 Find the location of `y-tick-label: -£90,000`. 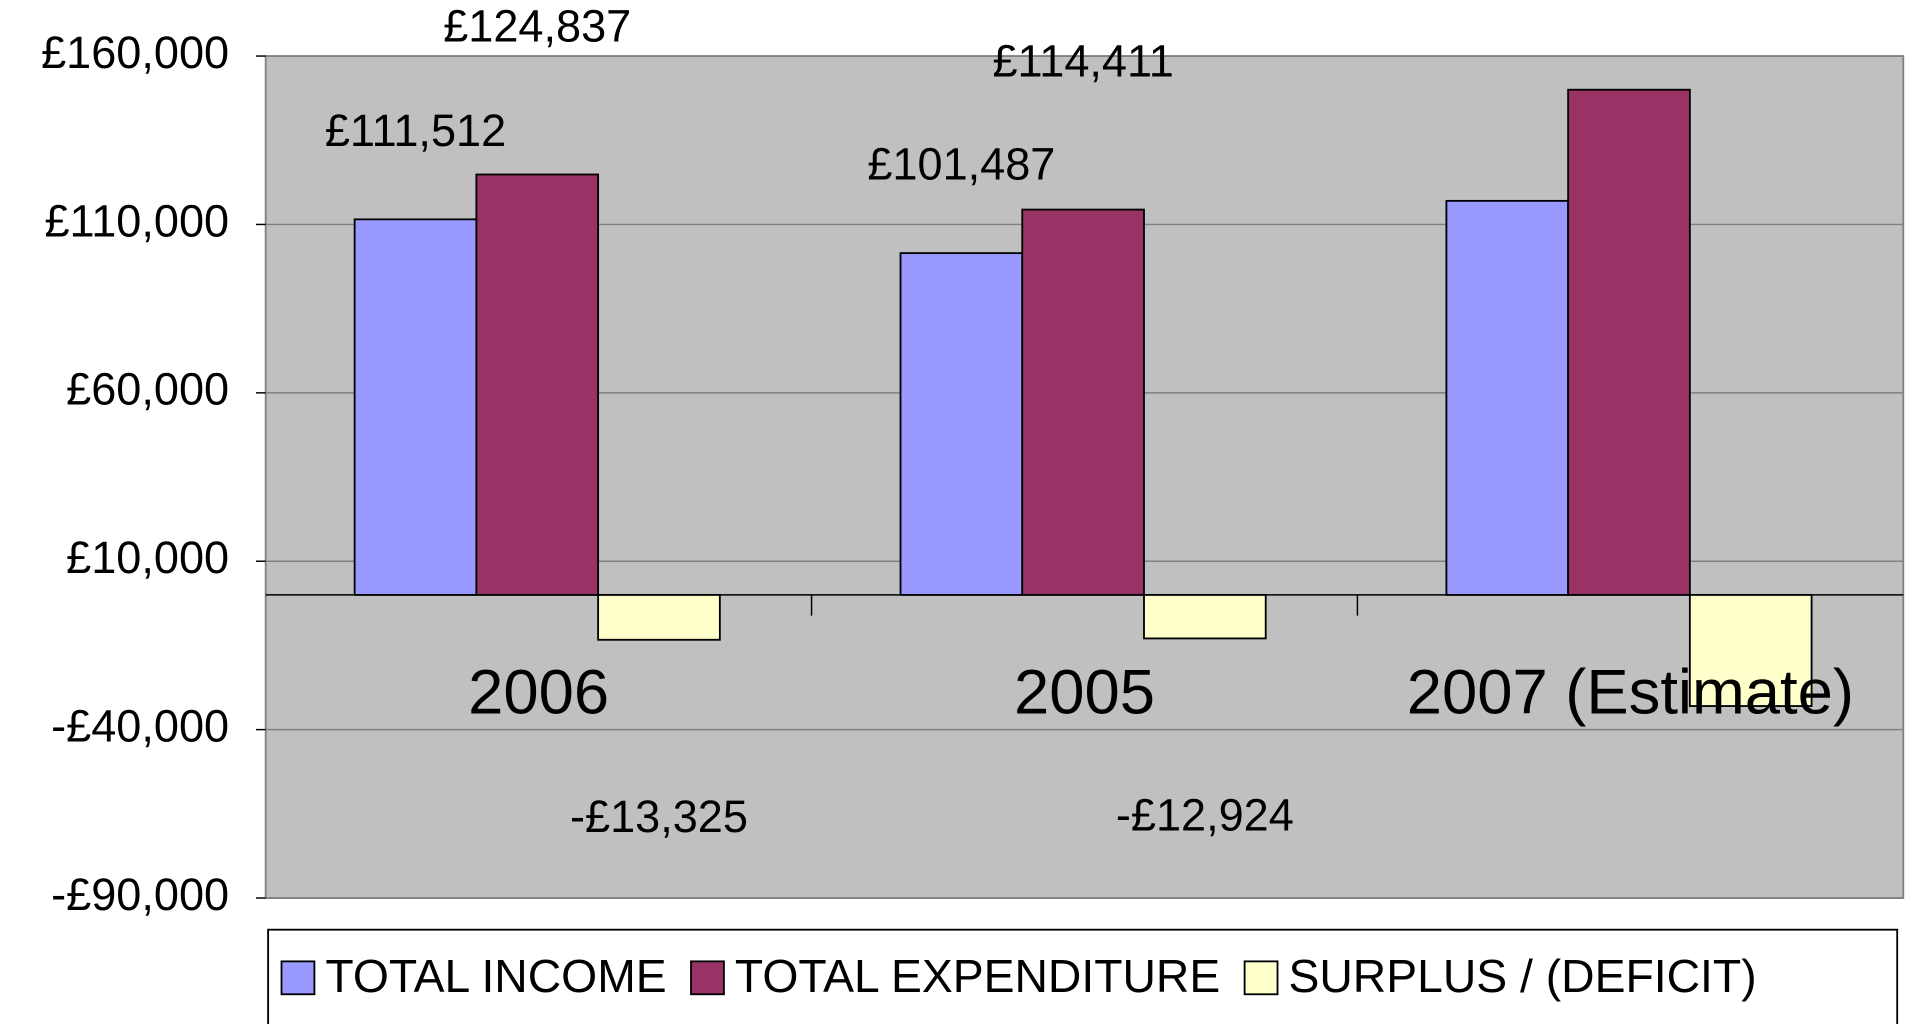

y-tick-label: -£90,000 is located at coordinates (140, 894).